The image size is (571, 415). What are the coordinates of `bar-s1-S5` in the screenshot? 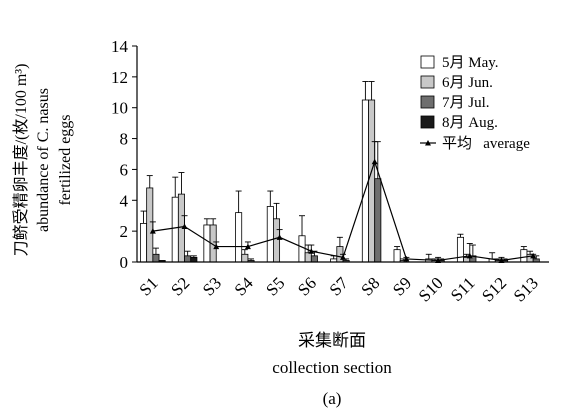 It's located at (270, 234).